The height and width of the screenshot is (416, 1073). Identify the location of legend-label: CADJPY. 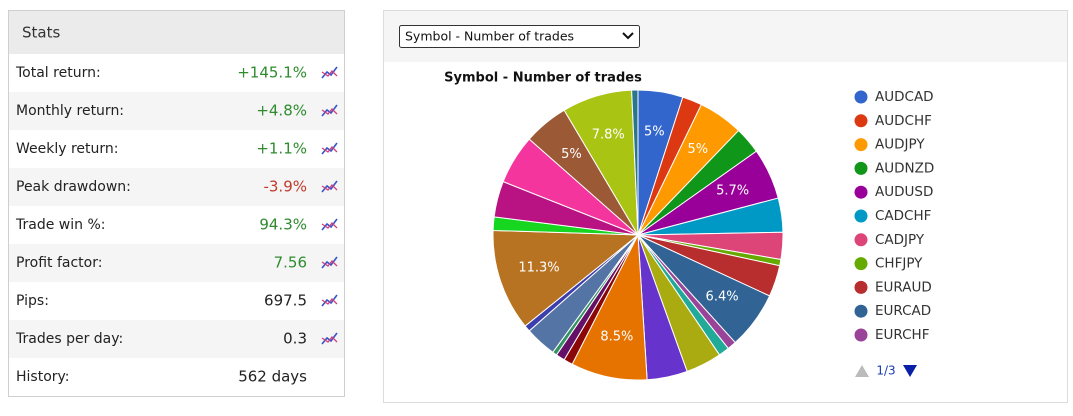
(900, 240).